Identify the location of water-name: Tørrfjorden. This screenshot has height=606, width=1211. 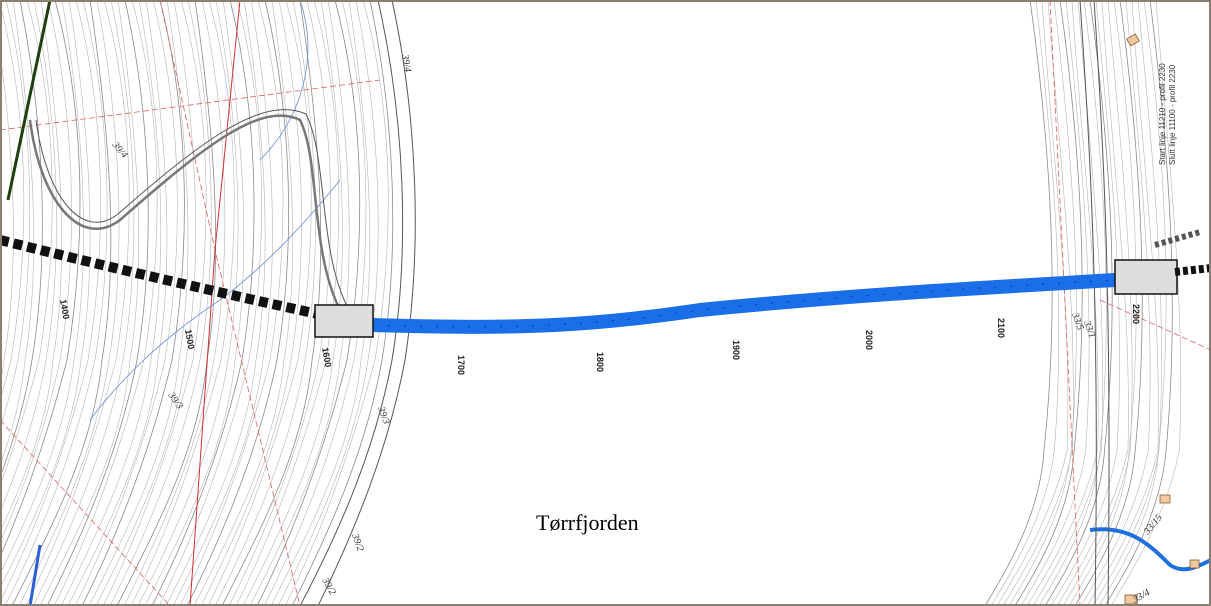
(587, 522).